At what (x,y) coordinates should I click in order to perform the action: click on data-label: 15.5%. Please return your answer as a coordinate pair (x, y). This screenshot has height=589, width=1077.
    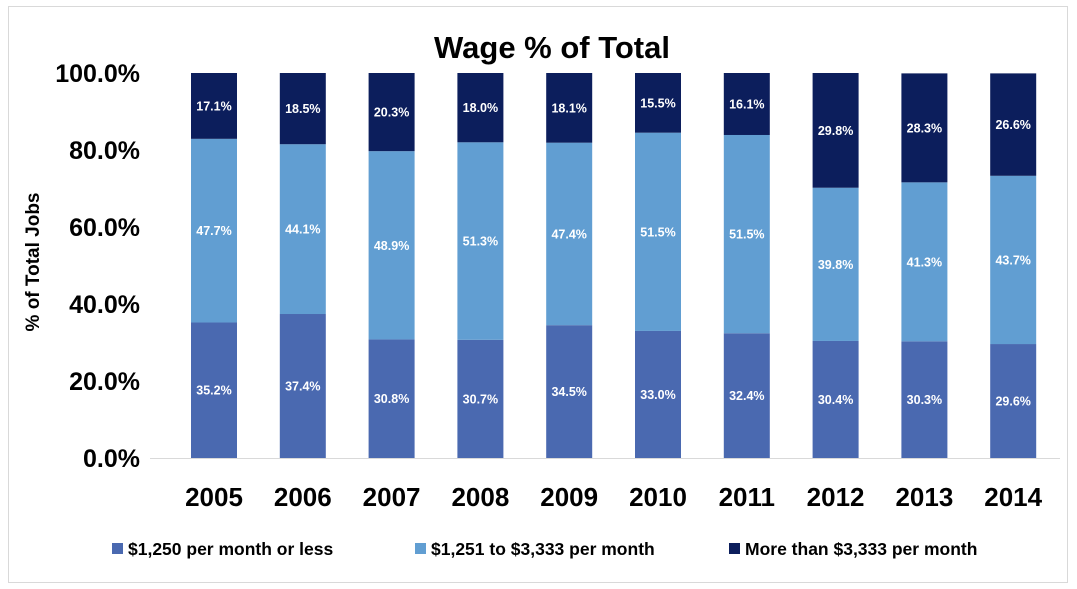
    Looking at the image, I should click on (657, 103).